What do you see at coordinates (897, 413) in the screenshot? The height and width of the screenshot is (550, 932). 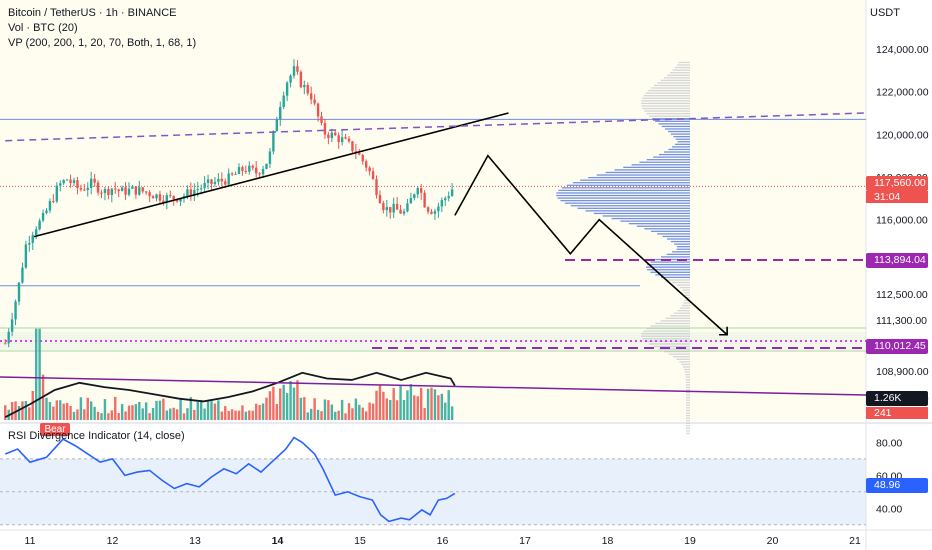 I see `volume-count-badge: 241` at bounding box center [897, 413].